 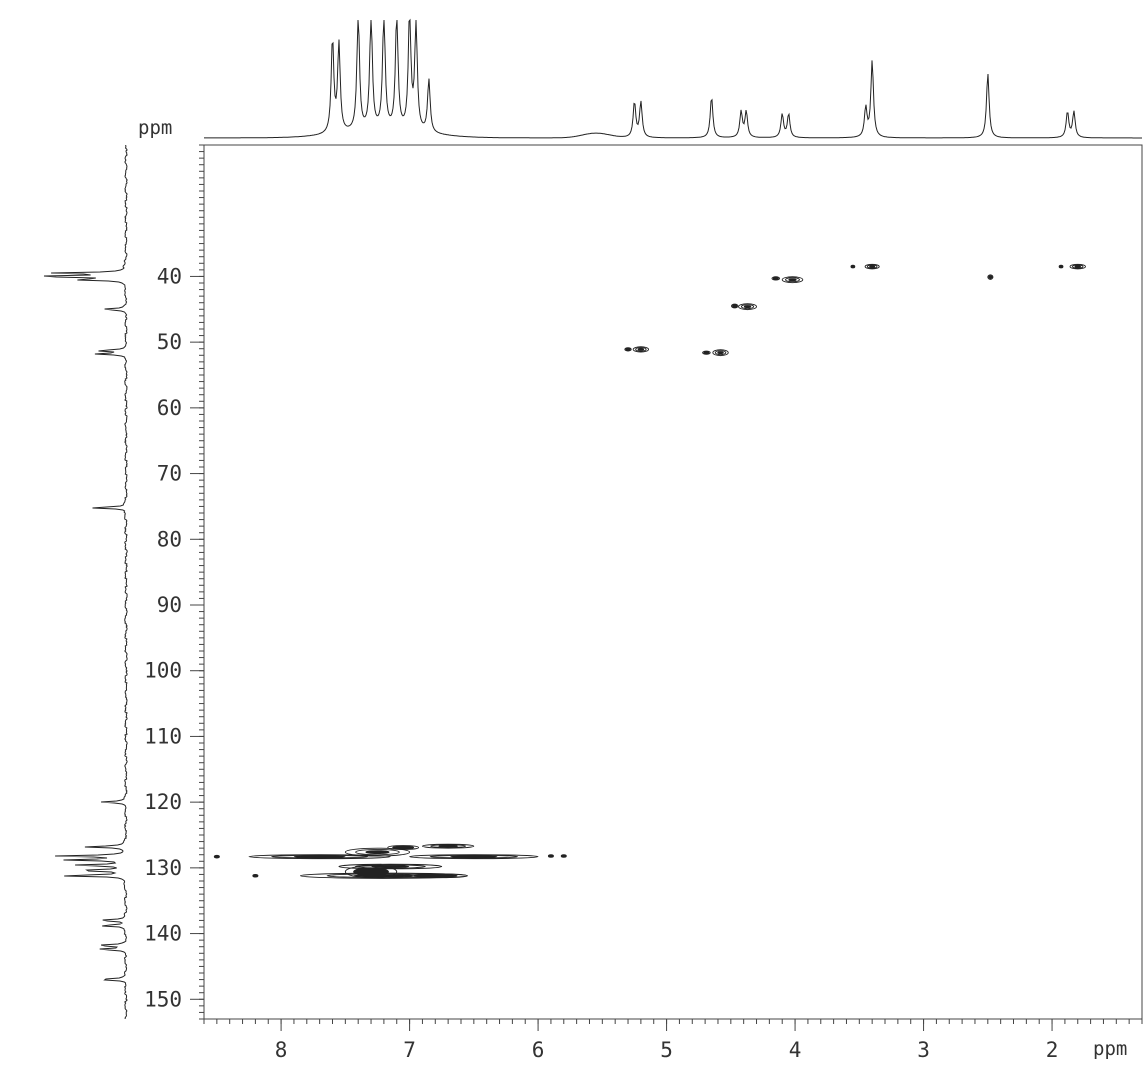 What do you see at coordinates (174, 582) in the screenshot?
I see `y-axis: 40 50 60 70 80 90 100 110 120 130 140 150` at bounding box center [174, 582].